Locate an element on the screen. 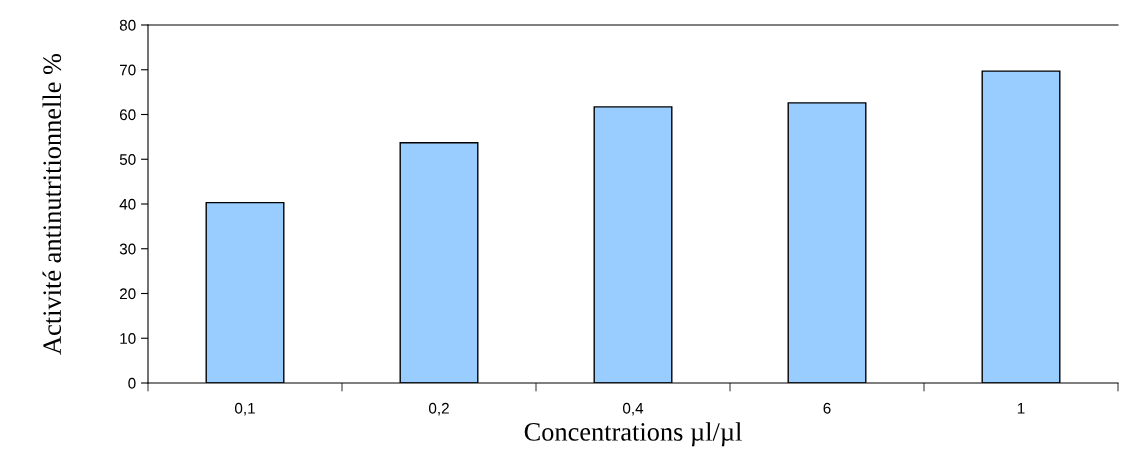 This screenshot has height=460, width=1126. y-tick-label: 0 is located at coordinates (132, 383).